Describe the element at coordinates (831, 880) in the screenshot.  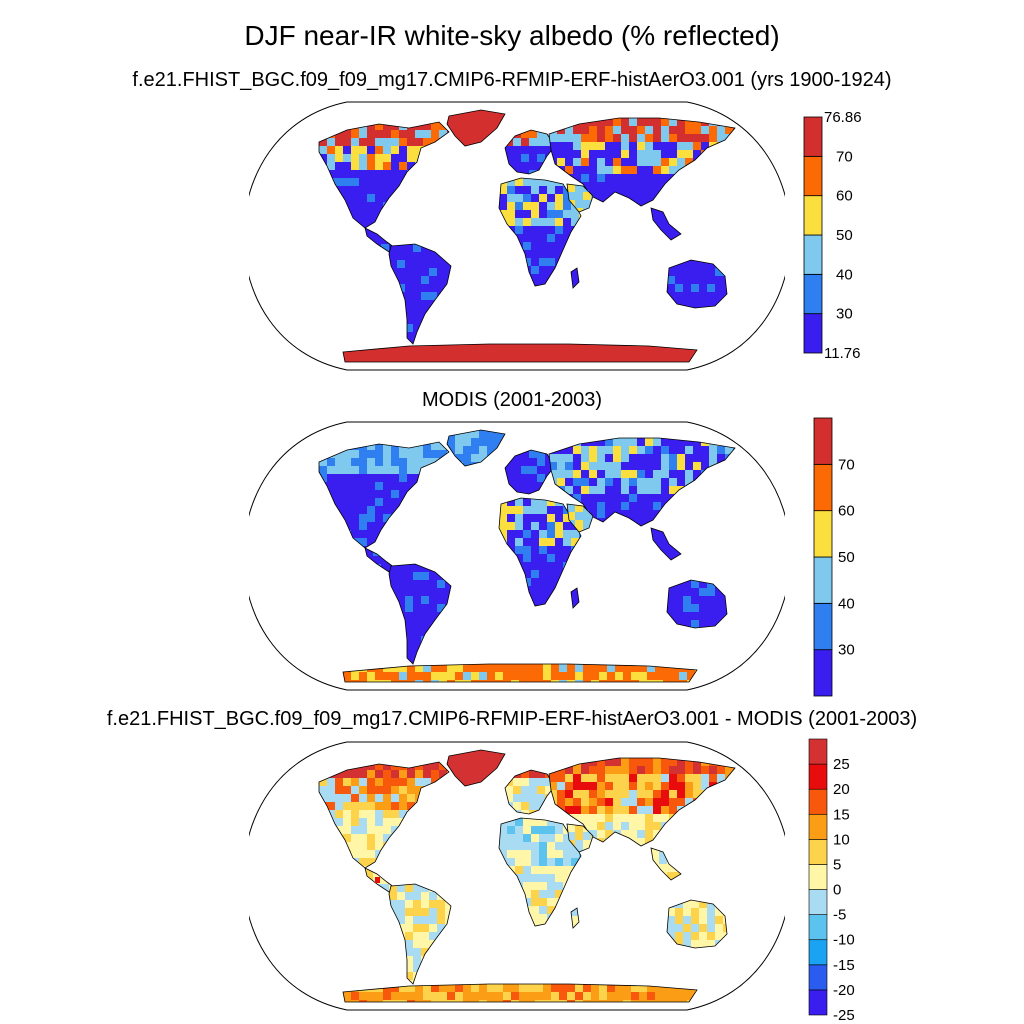
I see `difference-colorbar: 25 20 15 10 5 0 -5 -10 -15 -20 -25` at that location.